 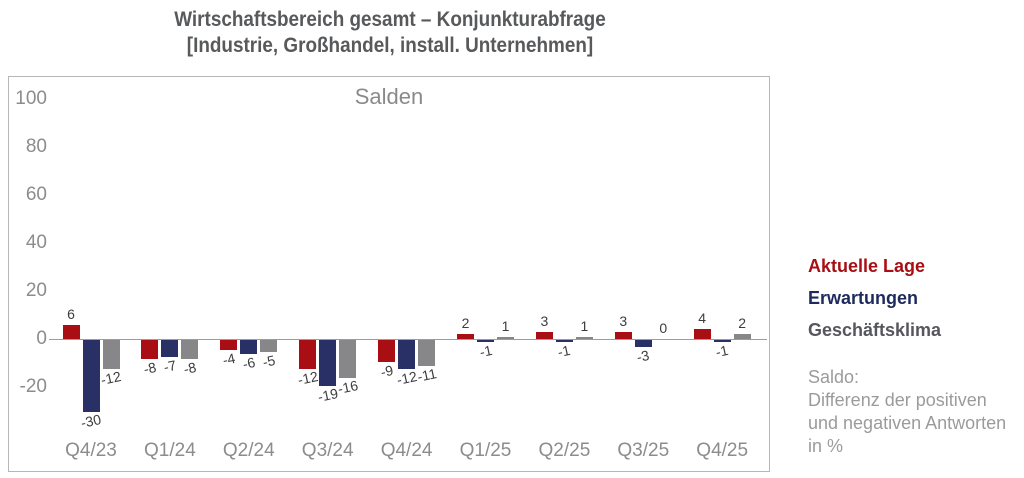 What do you see at coordinates (826, 446) in the screenshot?
I see `saldo-note-line: in %` at bounding box center [826, 446].